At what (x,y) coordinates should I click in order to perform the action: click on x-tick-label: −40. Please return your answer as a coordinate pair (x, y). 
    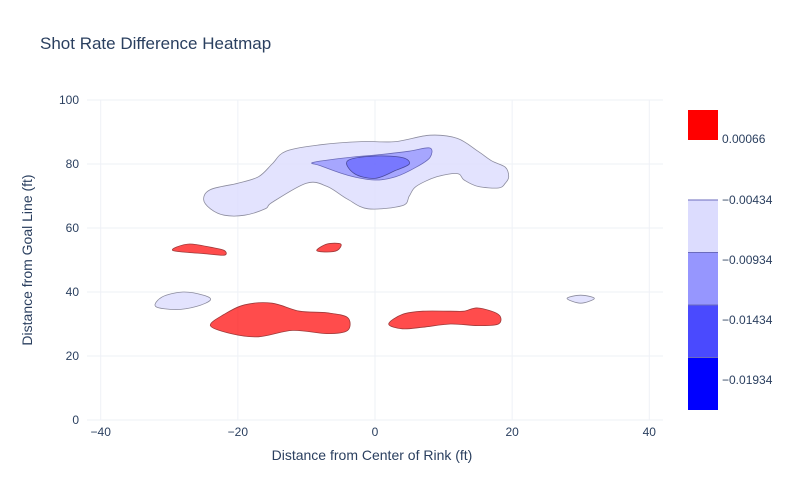
    Looking at the image, I should click on (101, 432).